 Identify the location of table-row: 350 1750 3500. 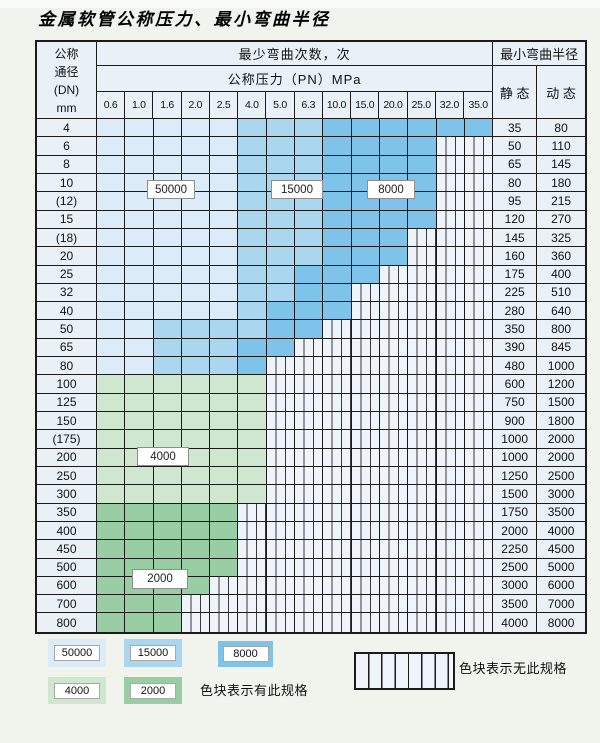
(311, 512).